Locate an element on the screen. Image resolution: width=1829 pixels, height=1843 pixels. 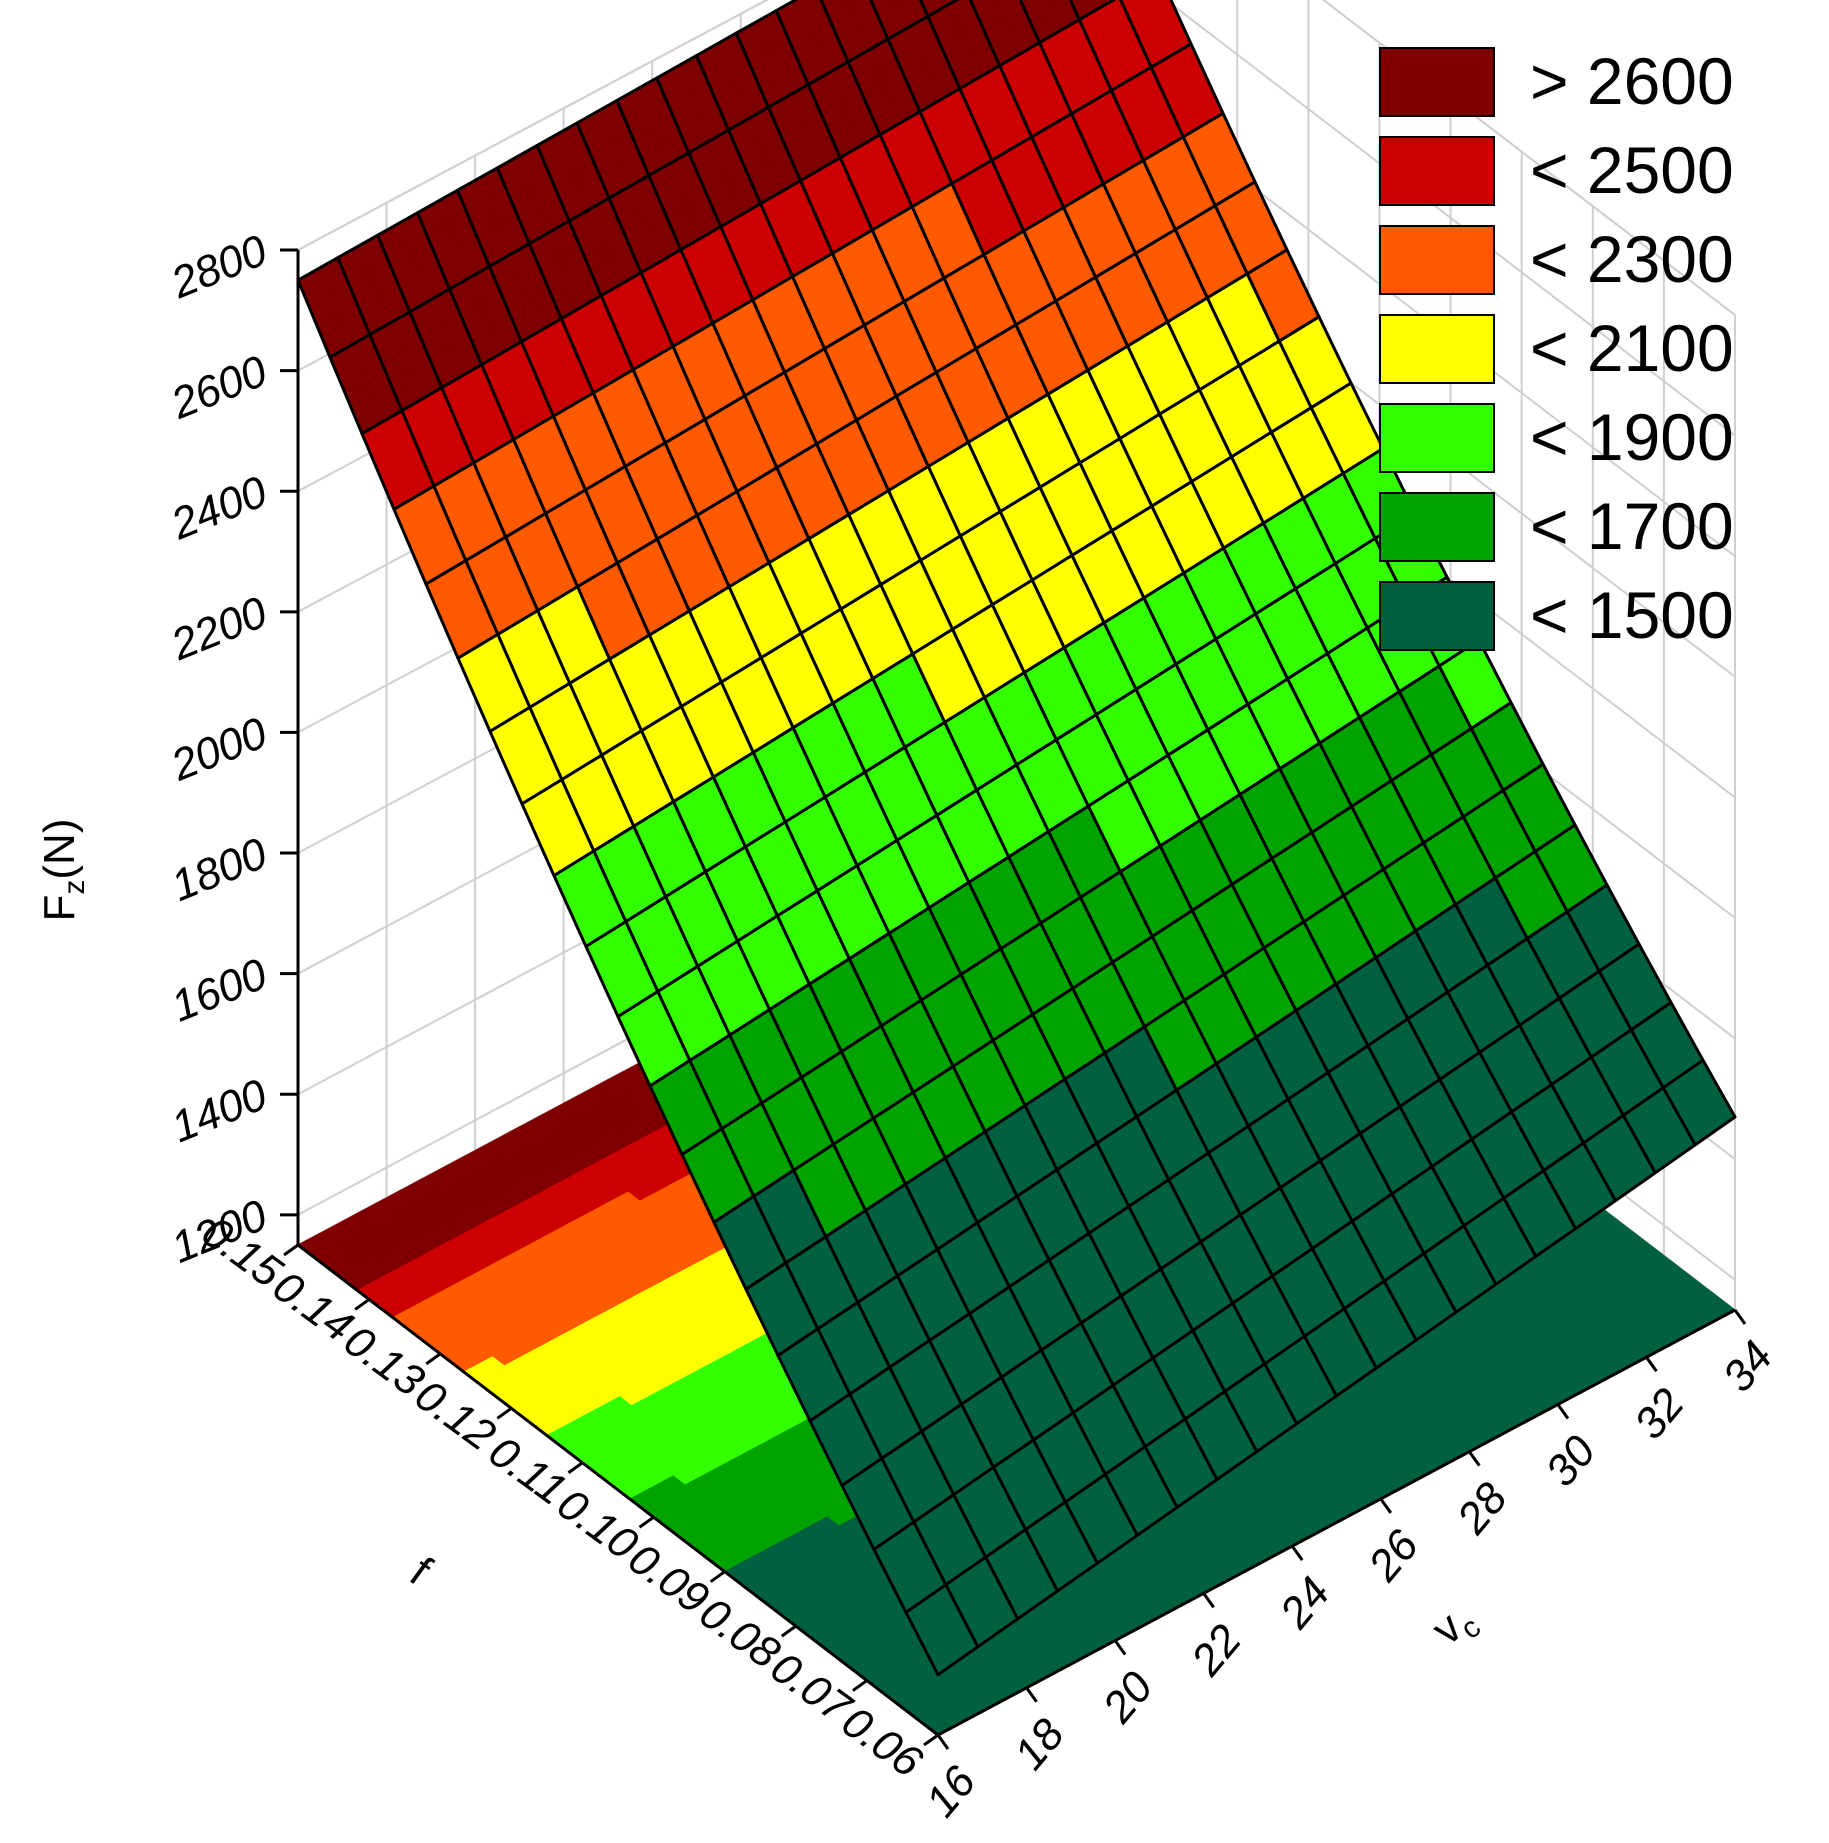
vc-tick-label: 16 is located at coordinates (950, 1791).